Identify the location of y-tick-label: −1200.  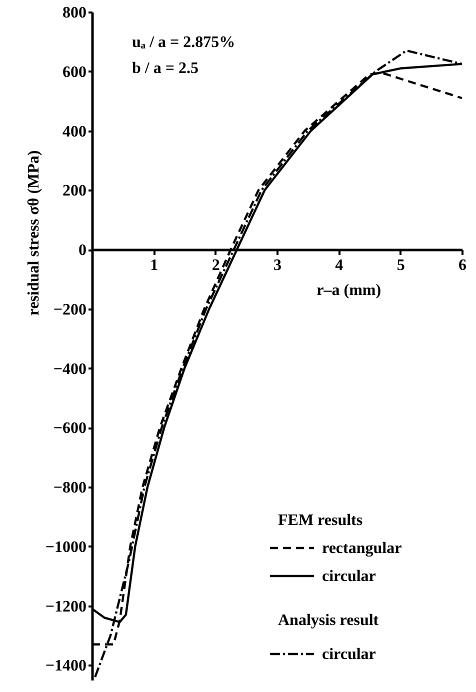
(65, 607).